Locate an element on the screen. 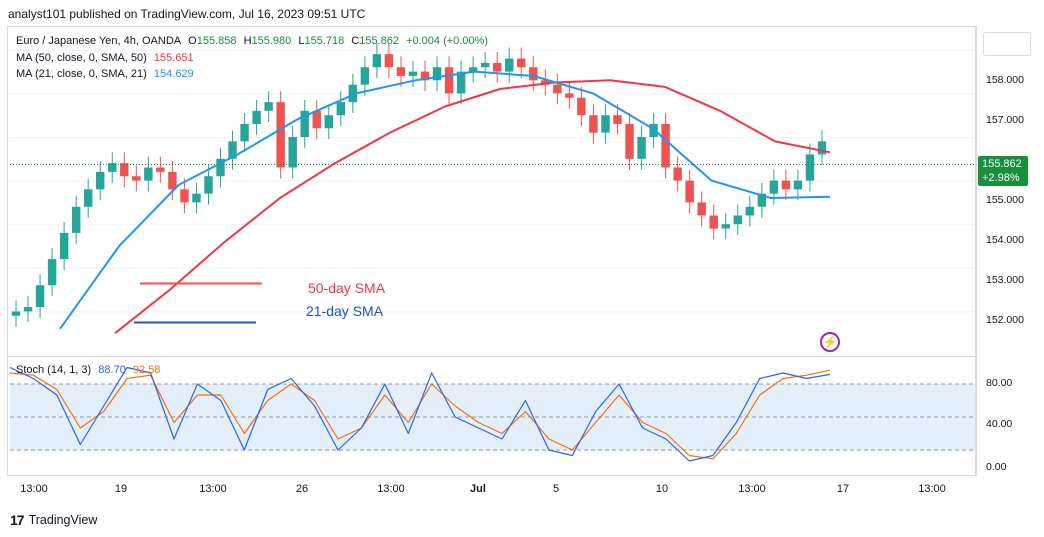 The image size is (1044, 537). time-tick: 17 is located at coordinates (843, 489).